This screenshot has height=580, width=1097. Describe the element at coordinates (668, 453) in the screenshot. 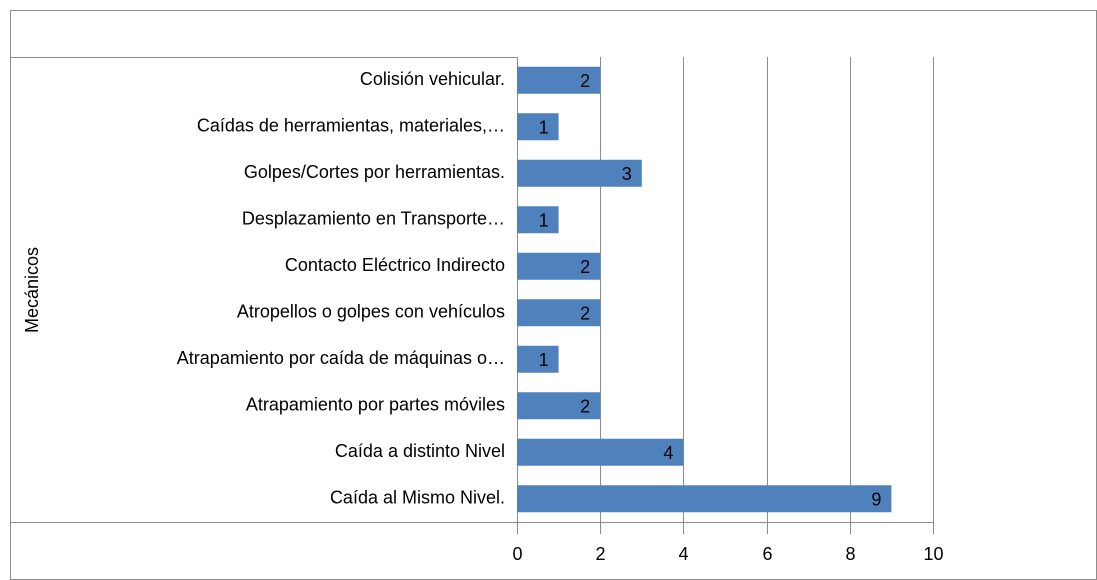

I see `data-label: 4` at that location.